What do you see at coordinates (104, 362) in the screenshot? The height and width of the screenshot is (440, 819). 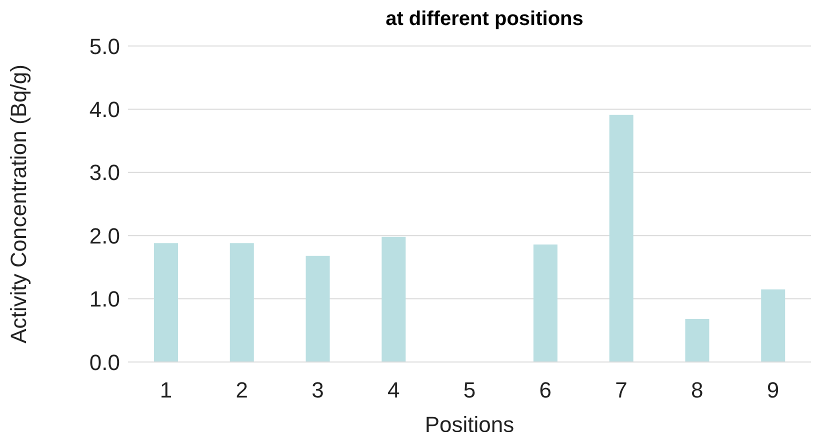 I see `y-tick-label: 0.0` at bounding box center [104, 362].